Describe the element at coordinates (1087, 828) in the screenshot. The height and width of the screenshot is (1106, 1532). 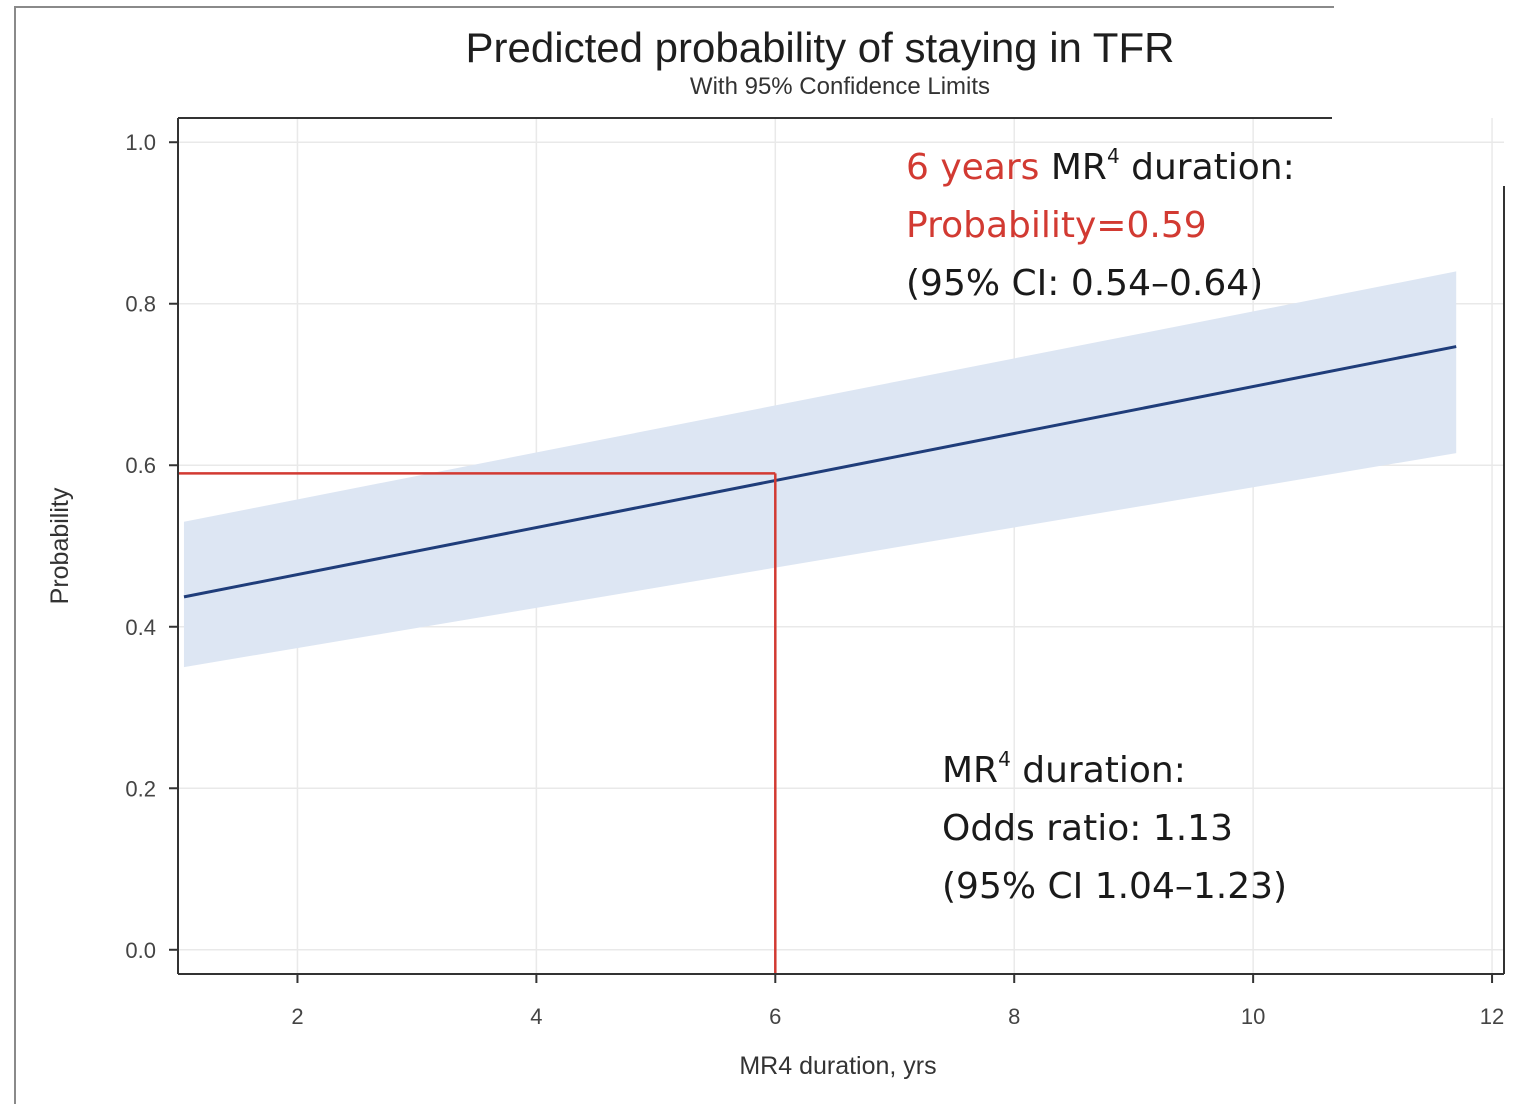
I see `annotation-text: Odds ratio: 1.13` at that location.